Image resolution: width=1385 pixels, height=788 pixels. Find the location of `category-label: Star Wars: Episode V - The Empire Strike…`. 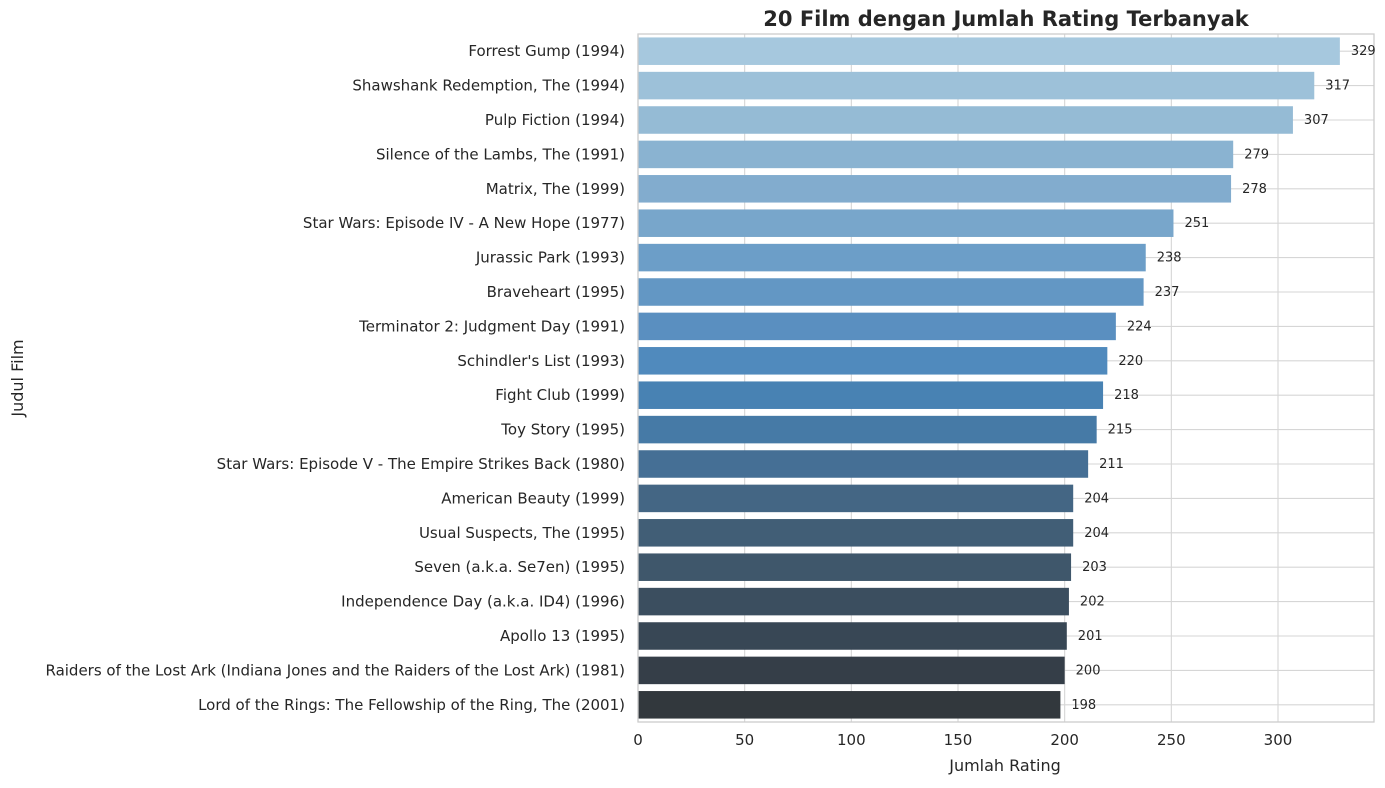

category-label: Star Wars: Episode V - The Empire Strike… is located at coordinates (421, 464).